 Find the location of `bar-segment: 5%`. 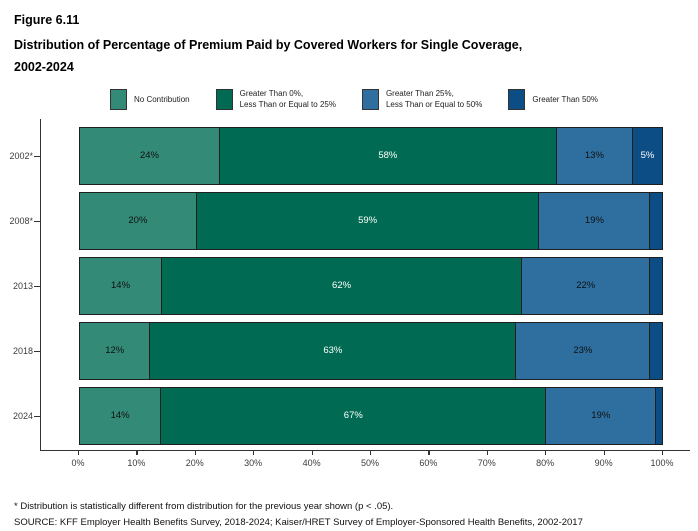

bar-segment: 5% is located at coordinates (647, 155).